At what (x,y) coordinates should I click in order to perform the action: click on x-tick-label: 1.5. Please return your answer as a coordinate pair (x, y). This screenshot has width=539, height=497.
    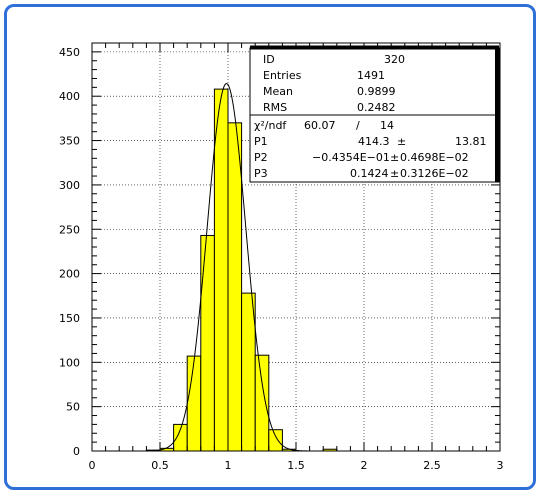
    Looking at the image, I should click on (296, 465).